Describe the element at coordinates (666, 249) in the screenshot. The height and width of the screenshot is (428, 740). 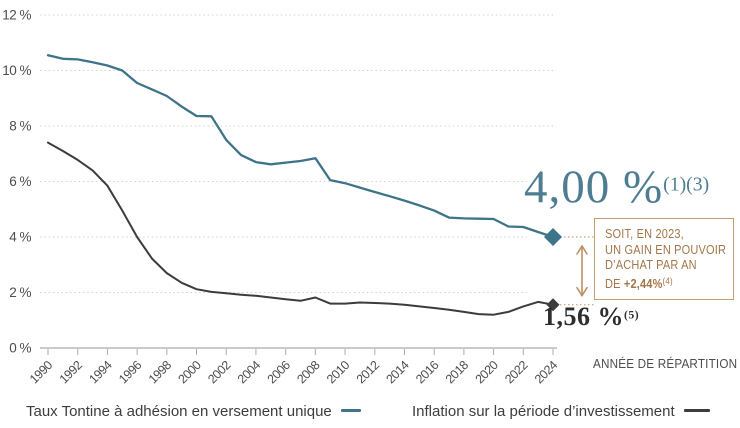
I see `gain-line-2: un gain en pouvoir` at that location.